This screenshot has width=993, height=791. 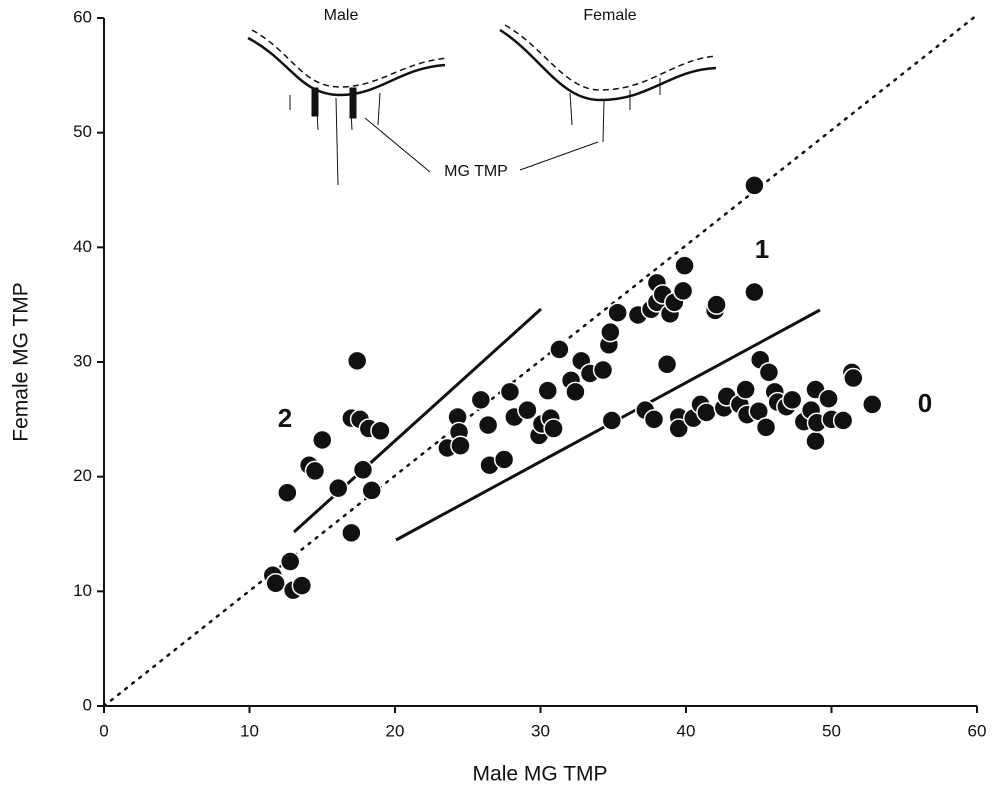 What do you see at coordinates (82, 16) in the screenshot?
I see `y-tick-label: 60` at bounding box center [82, 16].